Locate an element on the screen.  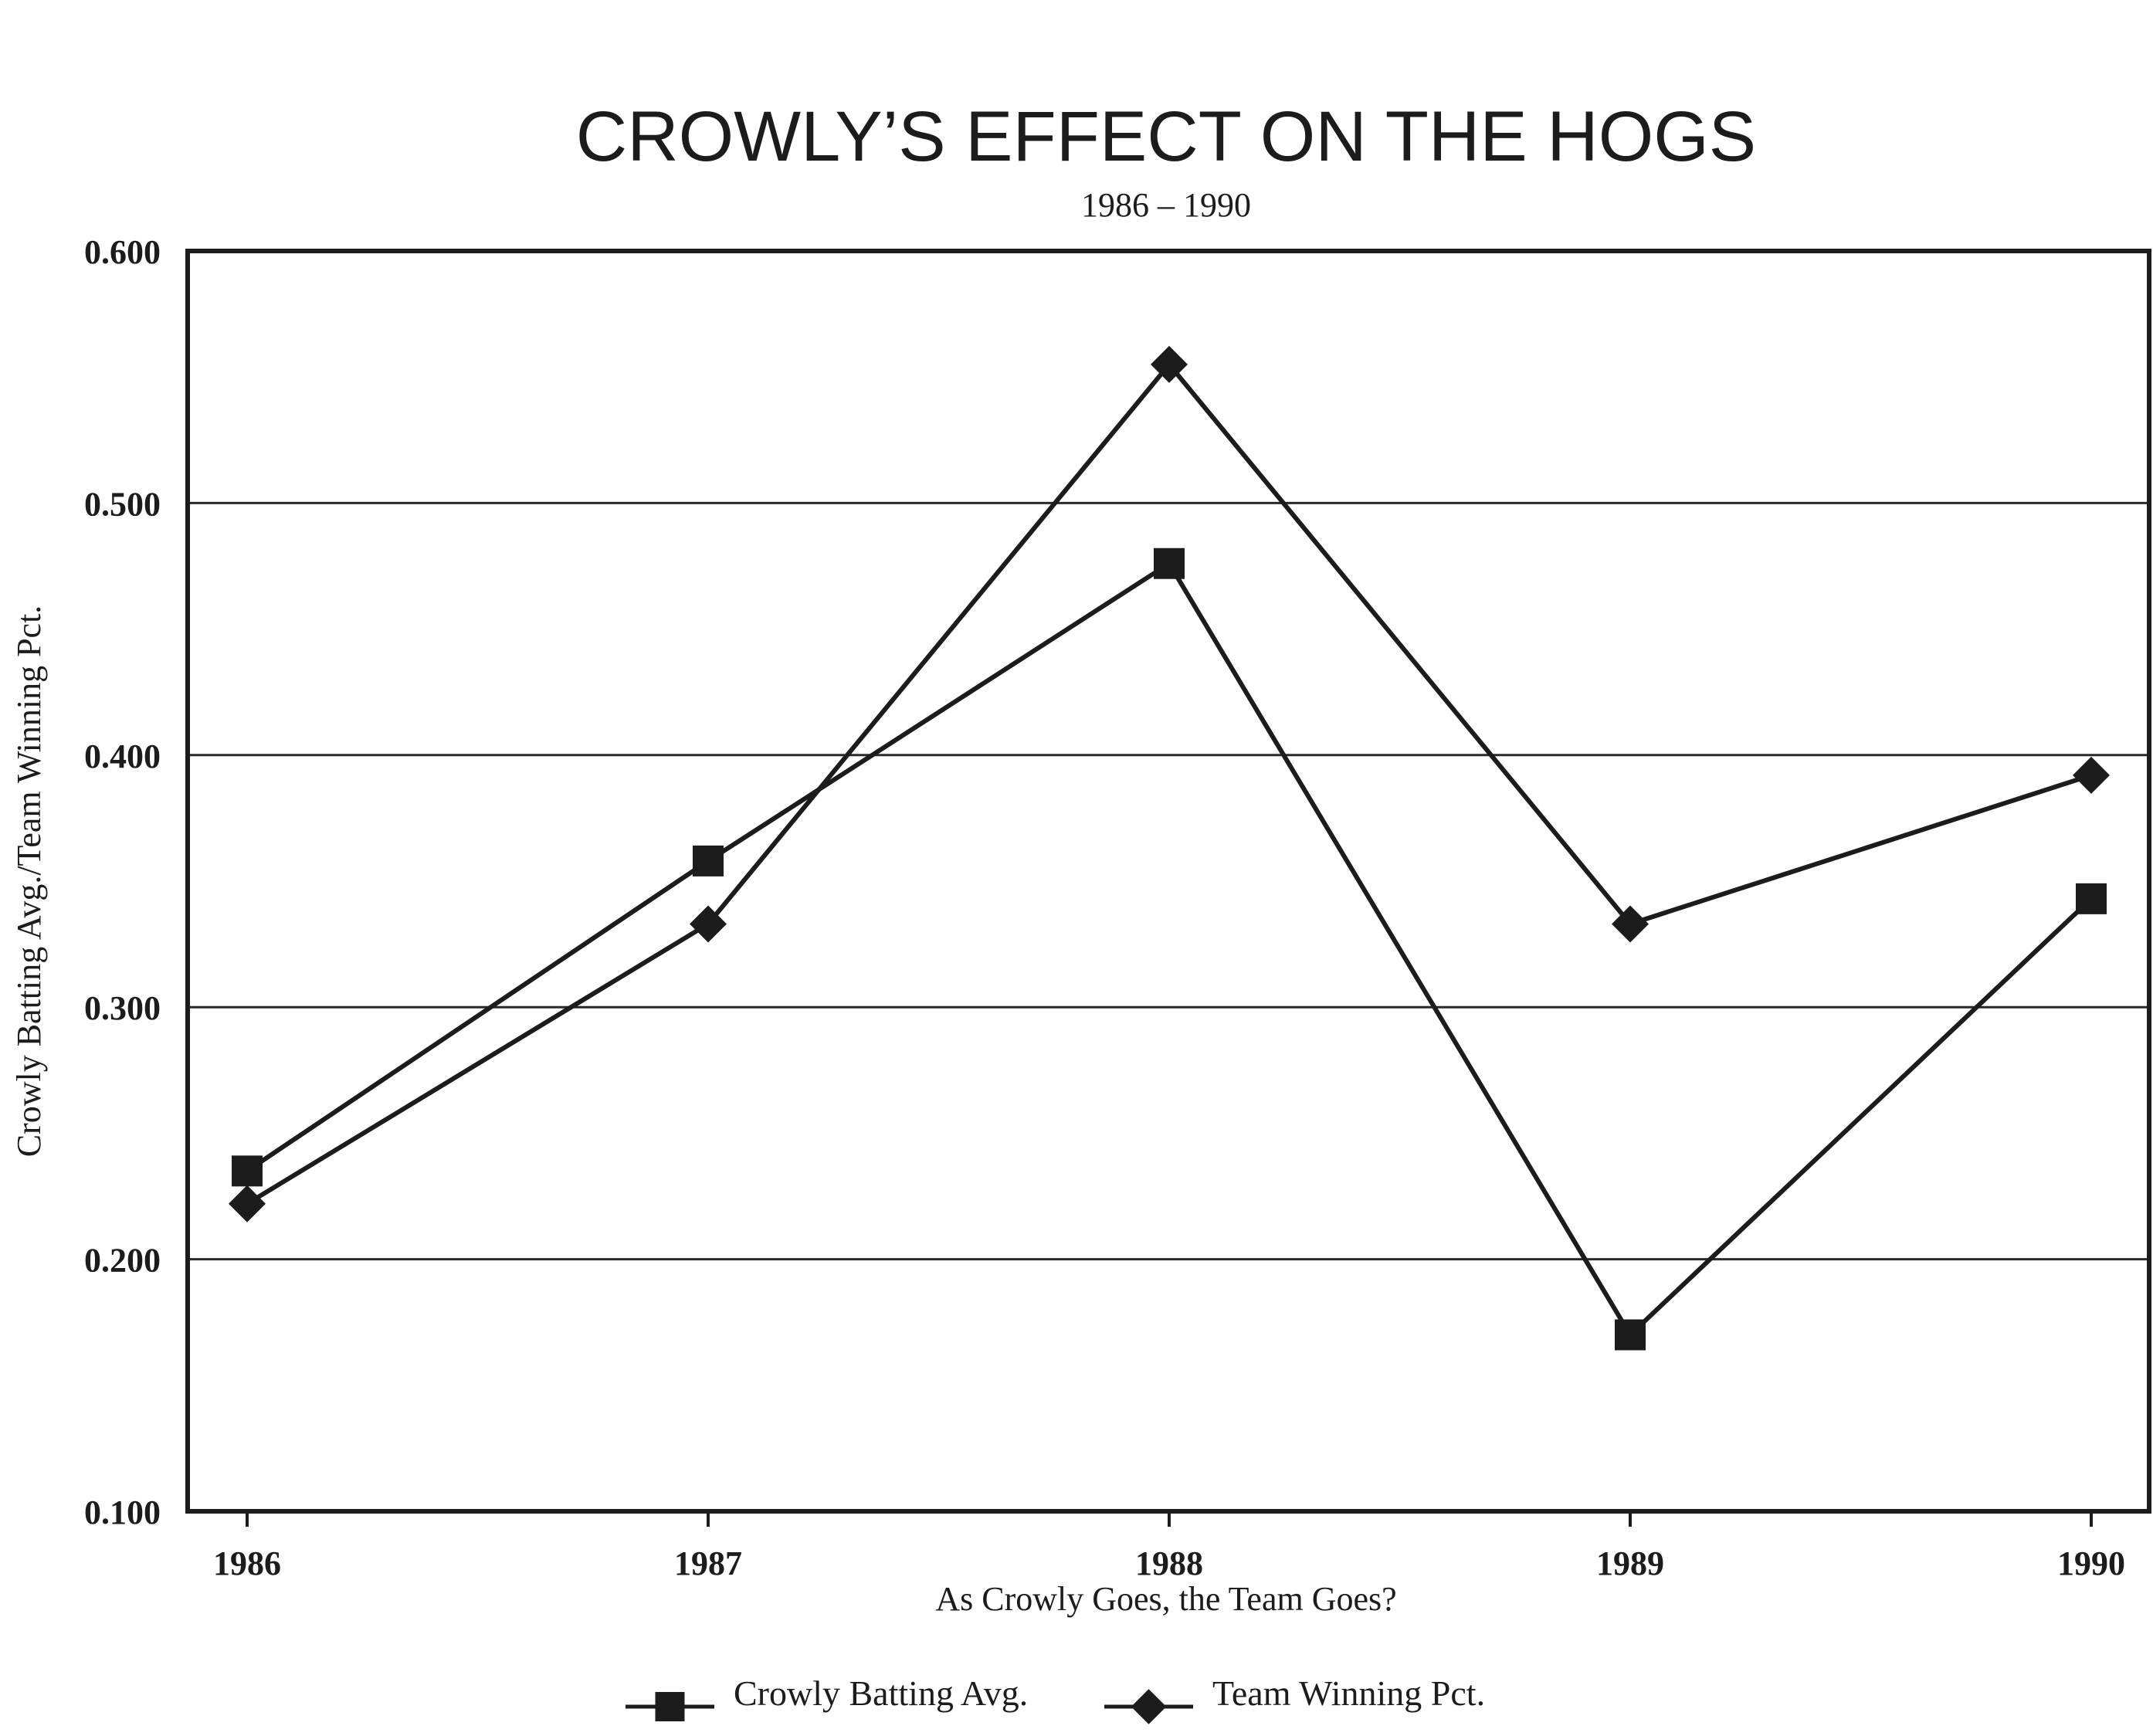
y-axis-label: Crowly Batting Avg./Team Winning Pct. is located at coordinates (29, 881).